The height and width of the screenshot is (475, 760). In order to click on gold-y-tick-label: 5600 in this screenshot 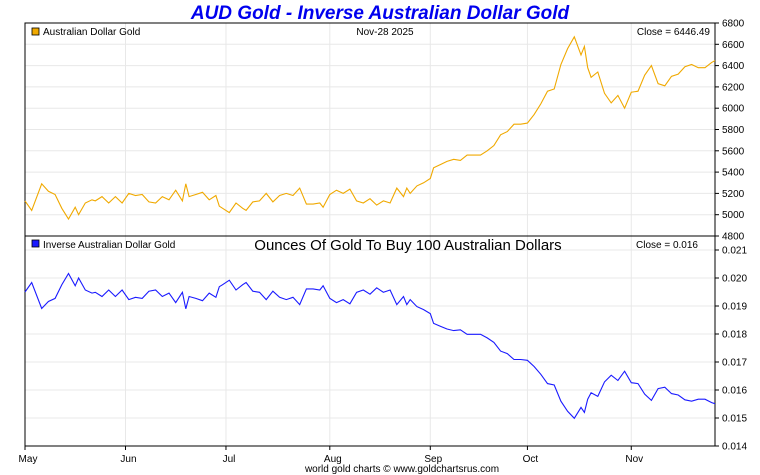, I will do `click(733, 151)`.